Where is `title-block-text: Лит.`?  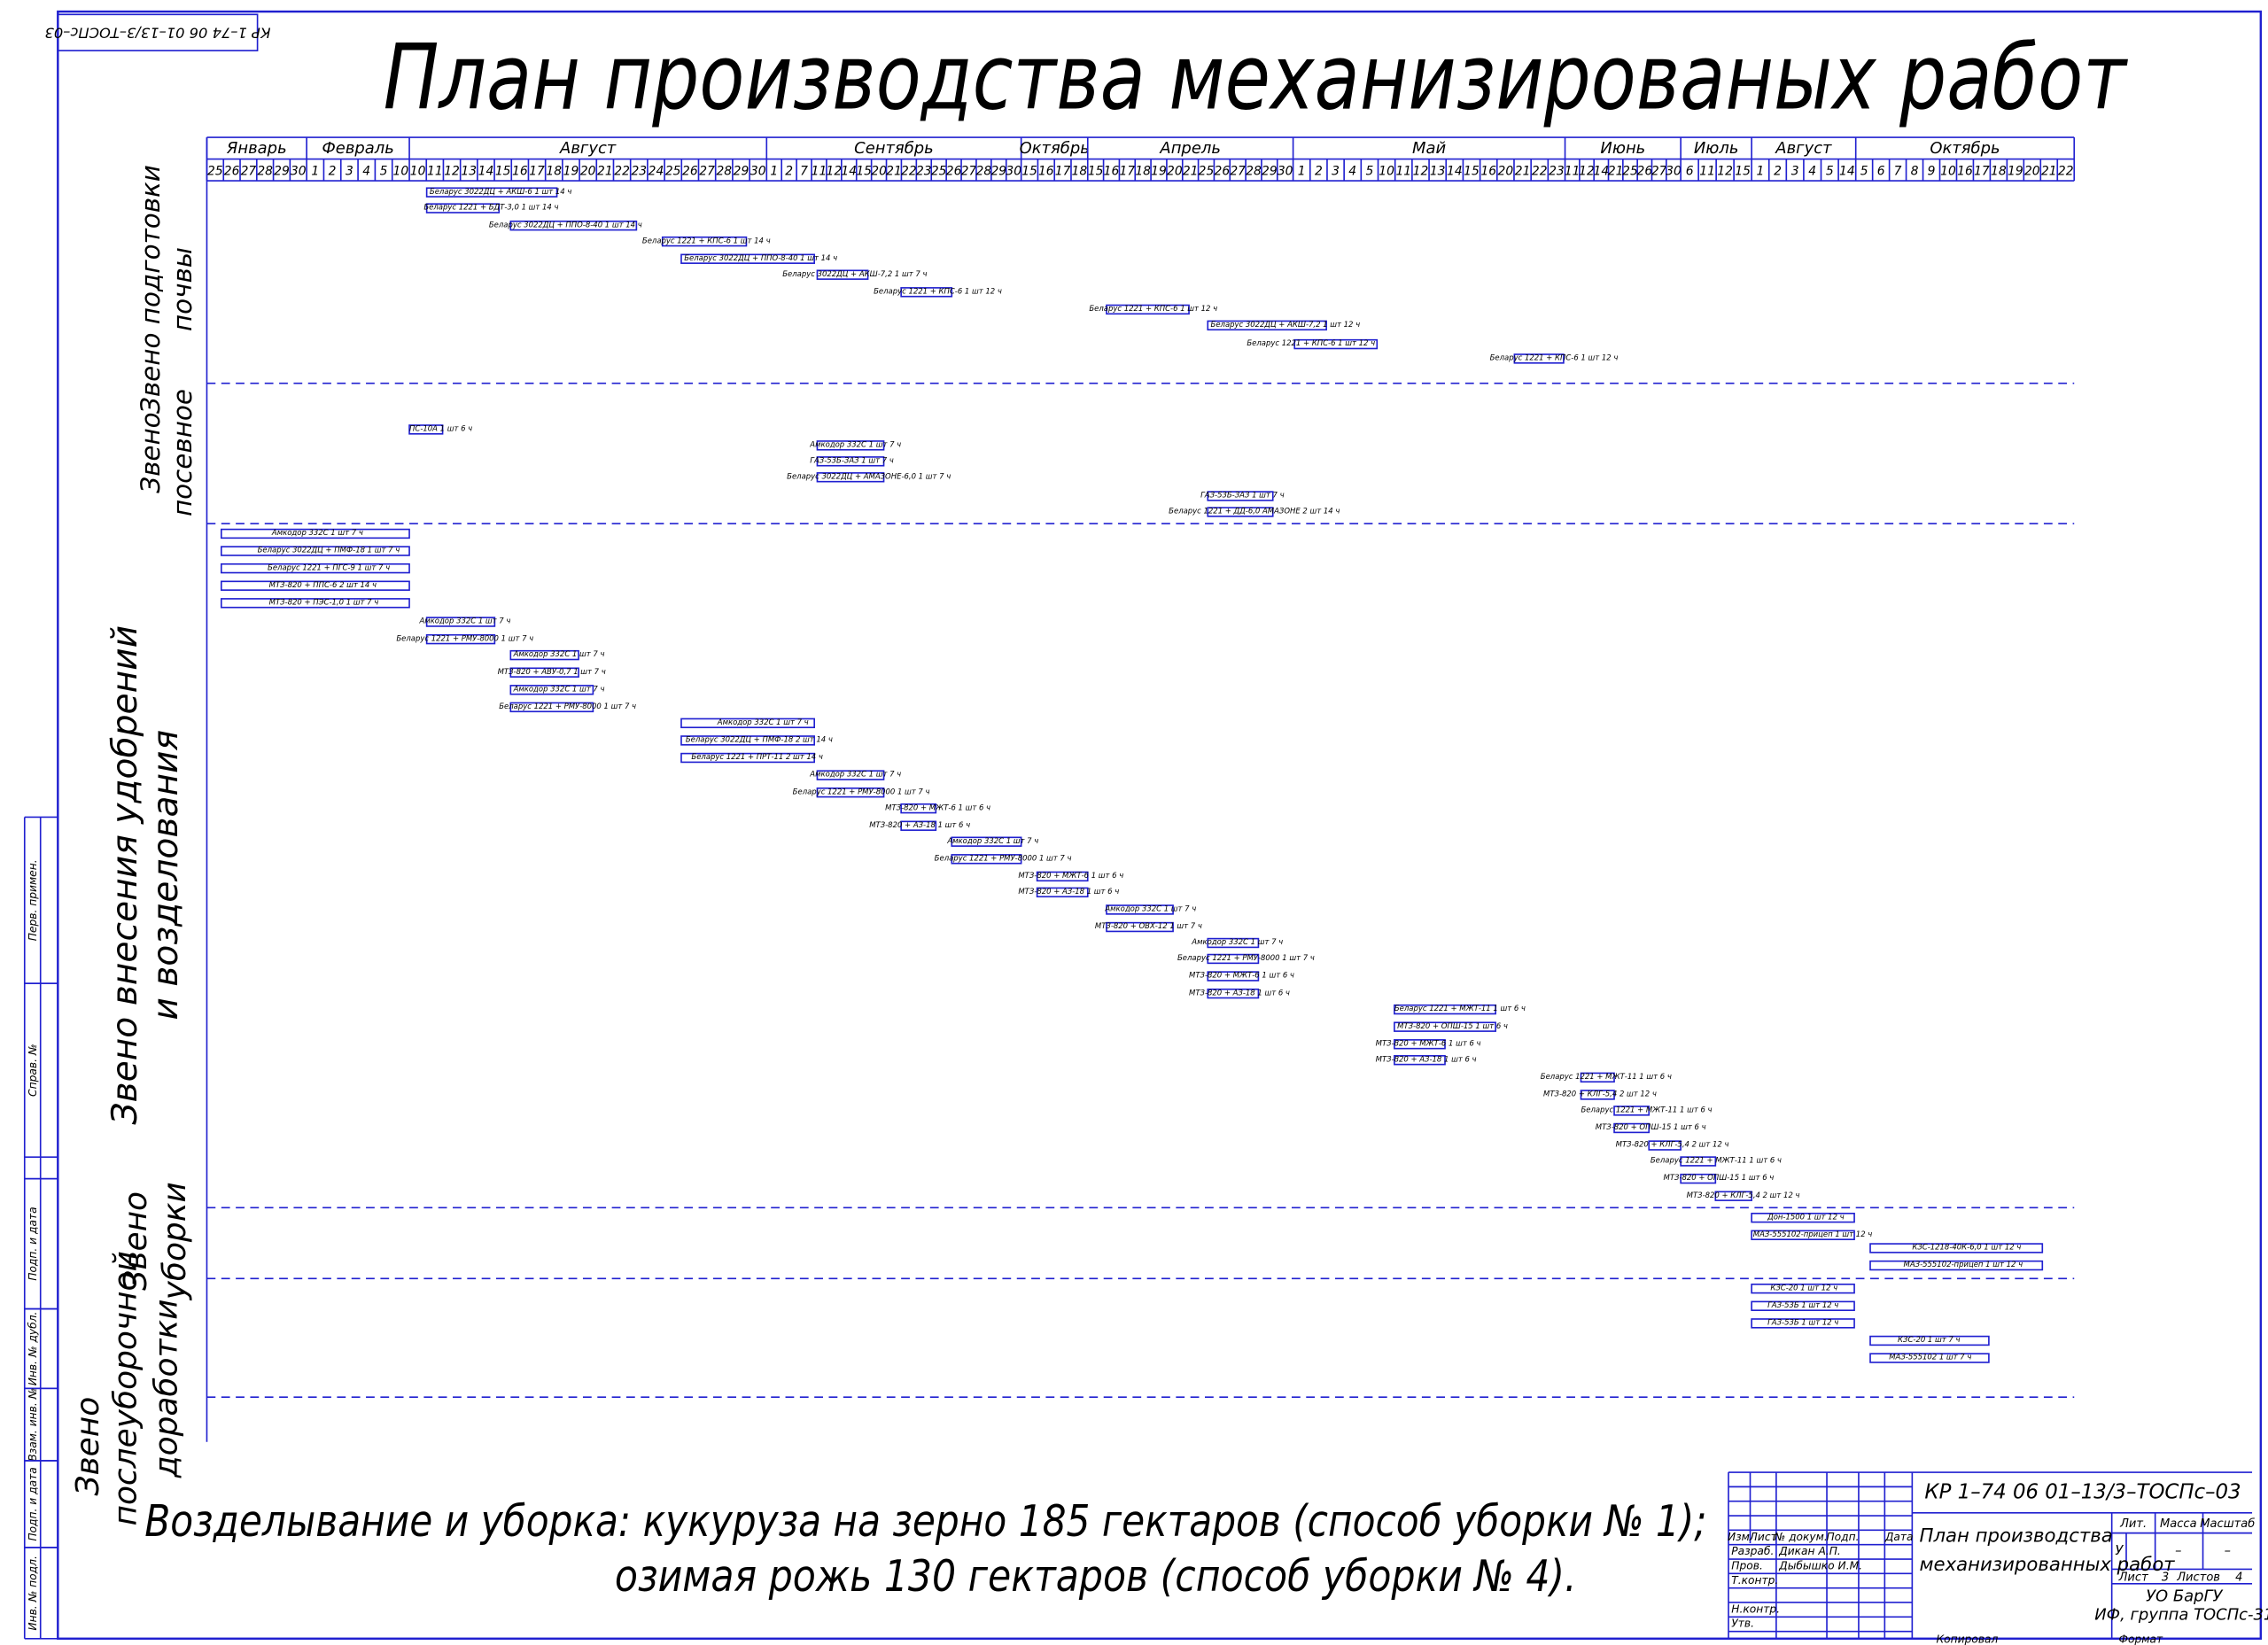
title-block-text: Лит. is located at coordinates (2133, 1524).